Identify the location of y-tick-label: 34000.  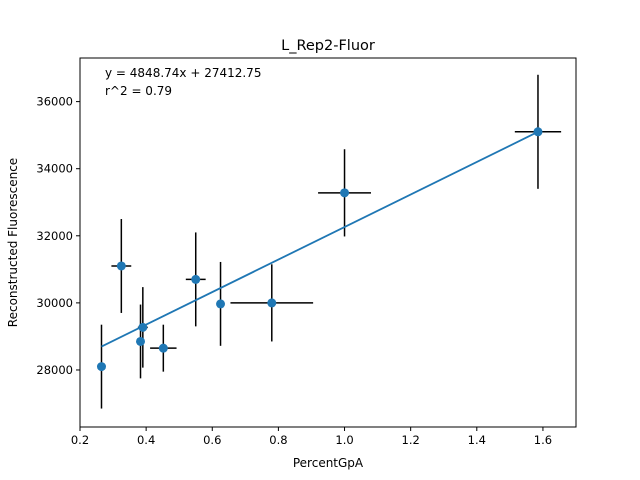
(54, 169).